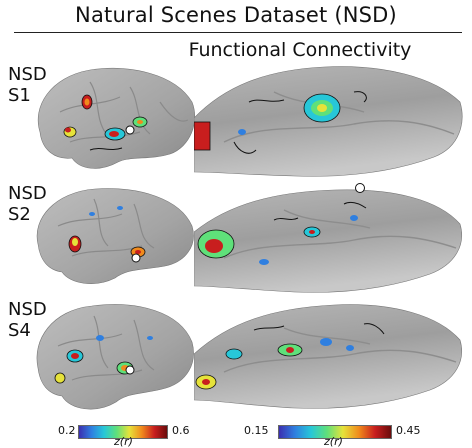 The width and height of the screenshot is (472, 448). I want to click on figure-subtitle: Functional Connectivity, so click(300, 50).